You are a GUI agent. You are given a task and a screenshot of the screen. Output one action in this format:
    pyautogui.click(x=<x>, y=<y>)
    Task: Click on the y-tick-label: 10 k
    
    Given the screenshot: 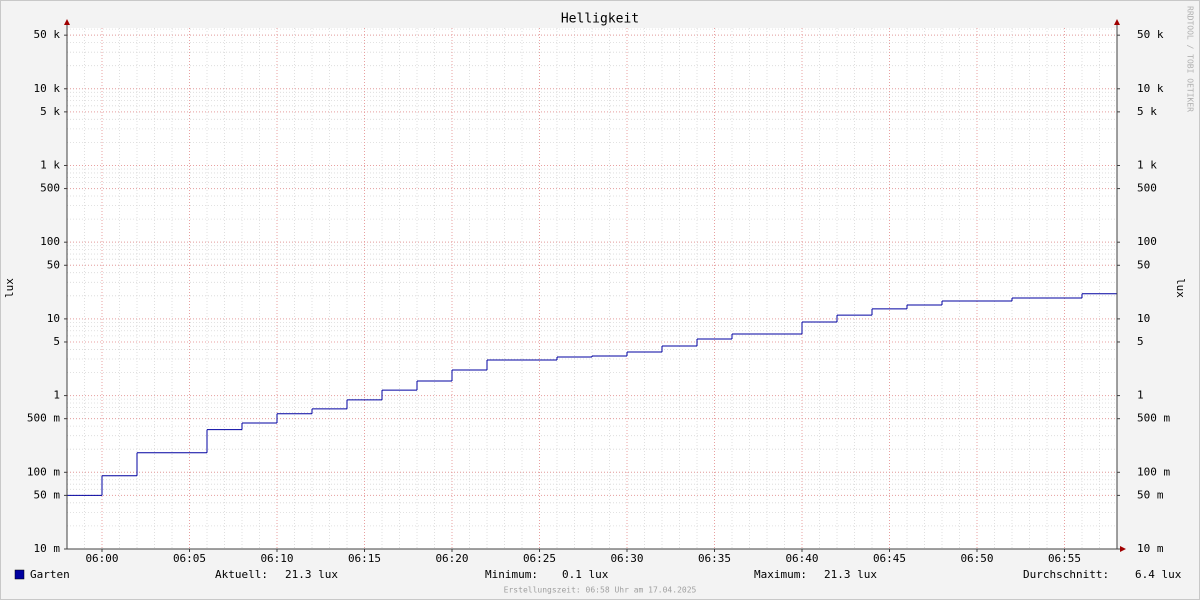 What is the action you would take?
    pyautogui.click(x=47, y=88)
    